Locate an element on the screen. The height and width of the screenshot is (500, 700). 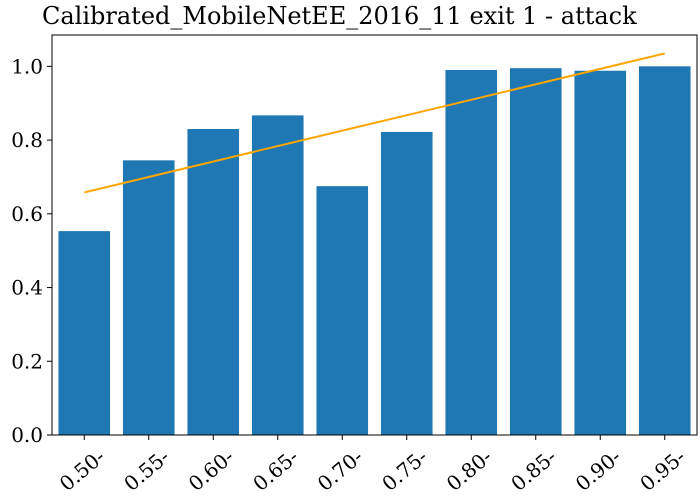
y-ticks-group: 0.0 0.2 0.4 0.6 0.8 1.0 is located at coordinates (31, 250).